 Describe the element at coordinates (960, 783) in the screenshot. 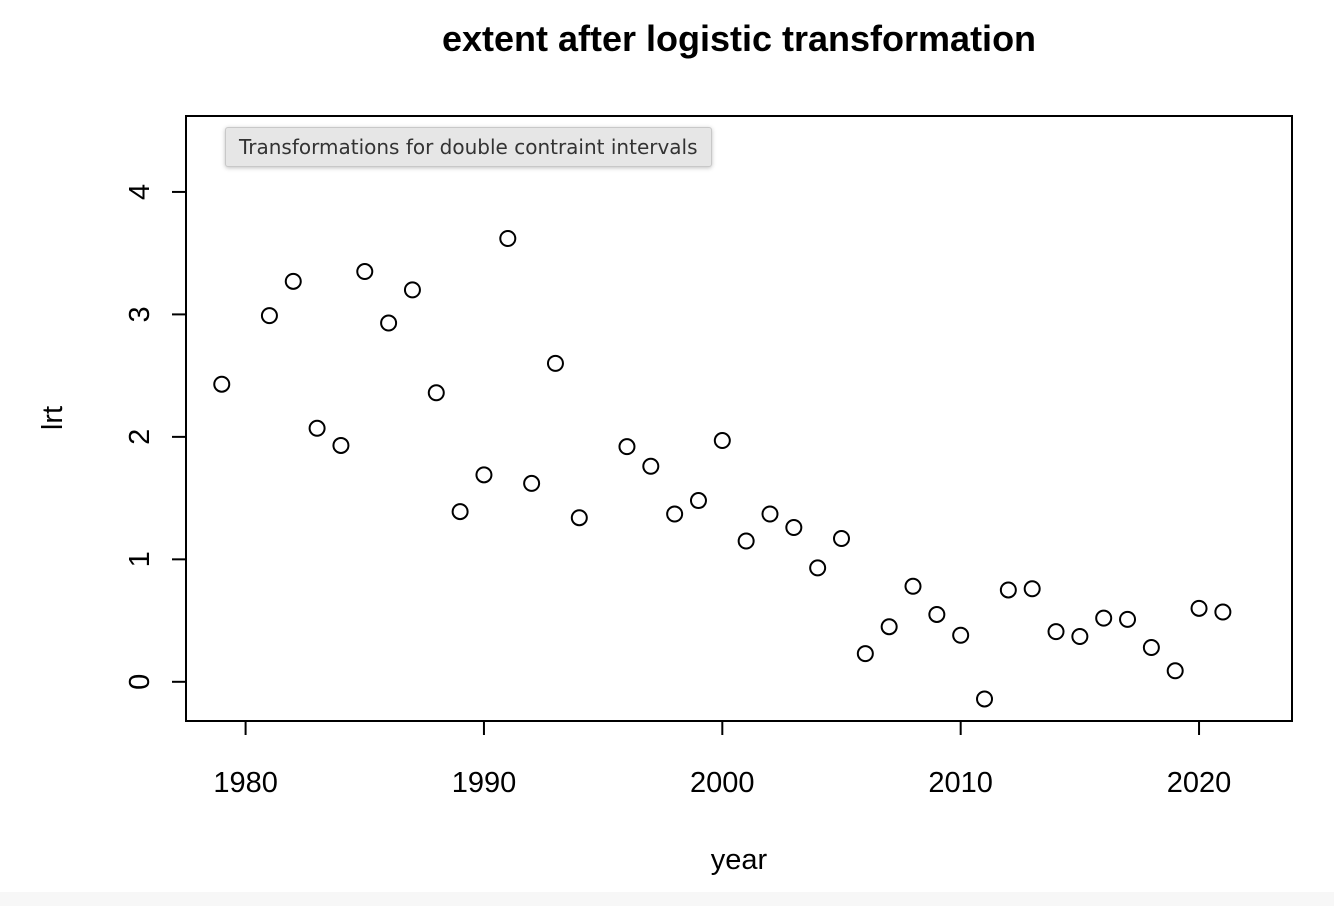

I see `x-tick-label: 2010` at that location.